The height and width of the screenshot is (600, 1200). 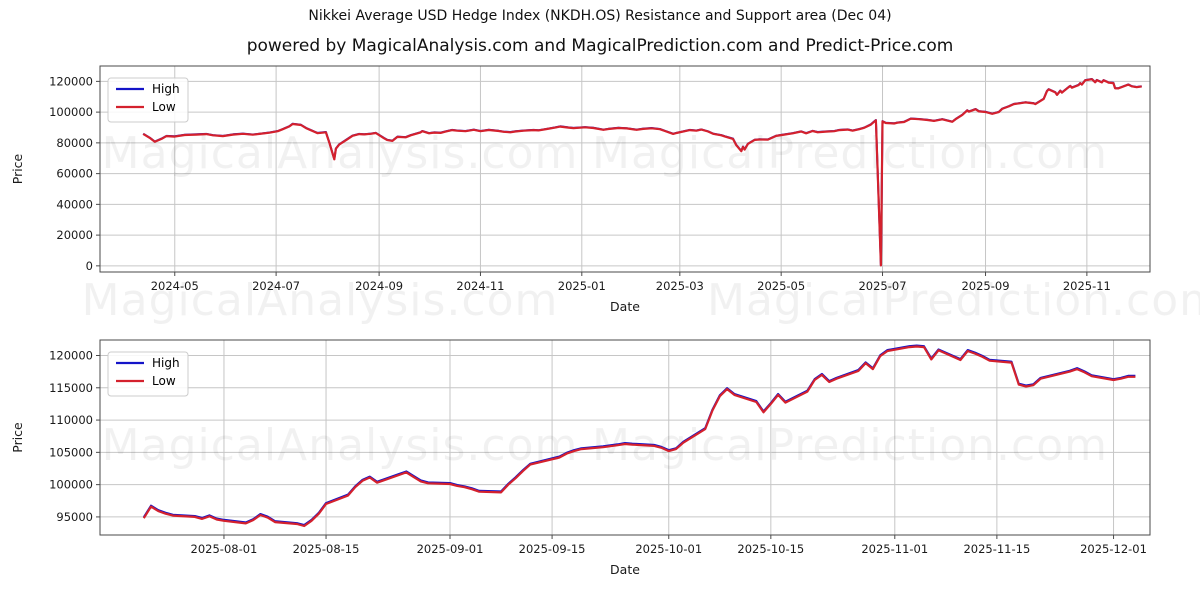 I want to click on x-tick-label: 2025-10-01, so click(x=668, y=549).